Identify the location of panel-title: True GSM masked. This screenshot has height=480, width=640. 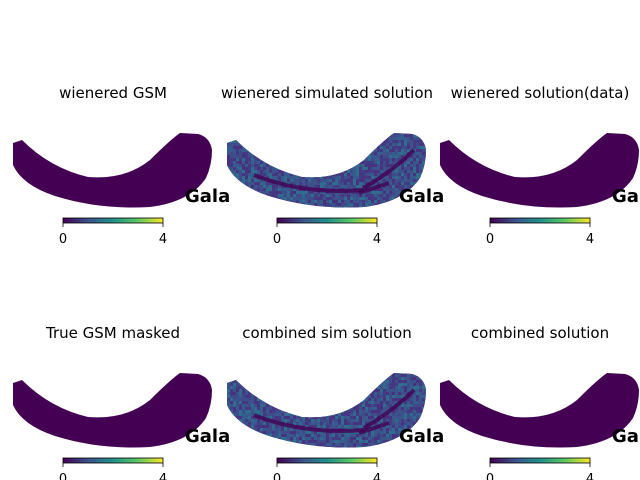
(112, 333).